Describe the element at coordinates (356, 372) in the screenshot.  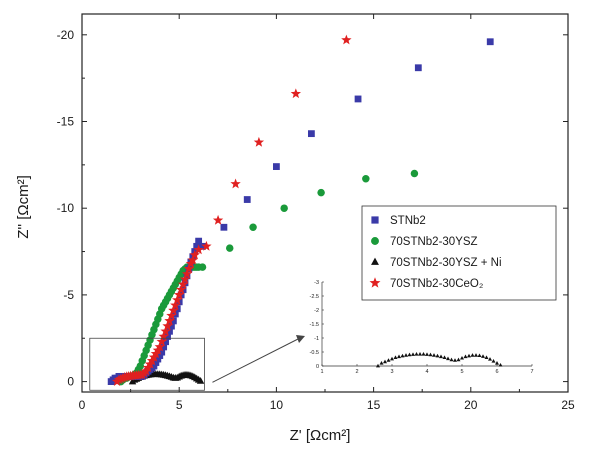
I see `inset-x-tick-label: 2` at that location.